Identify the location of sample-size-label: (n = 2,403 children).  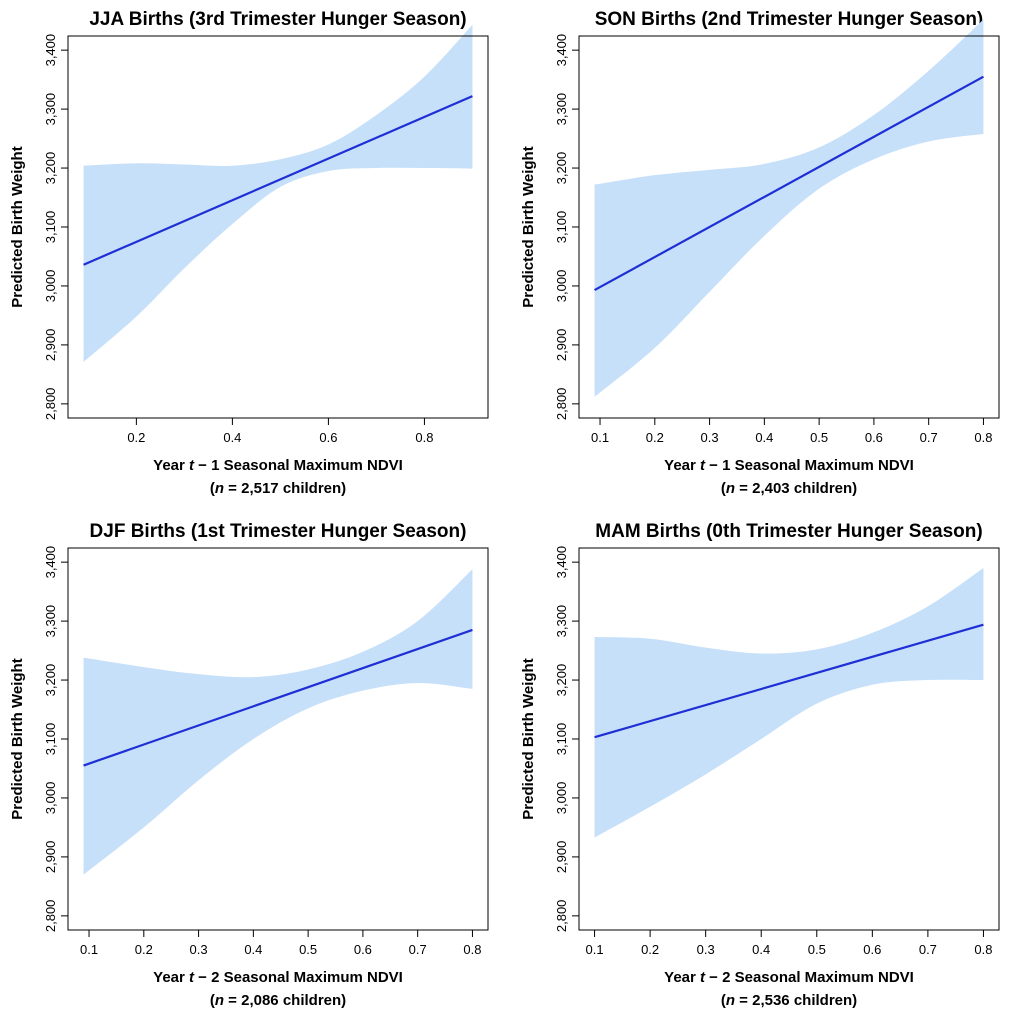
(789, 488).